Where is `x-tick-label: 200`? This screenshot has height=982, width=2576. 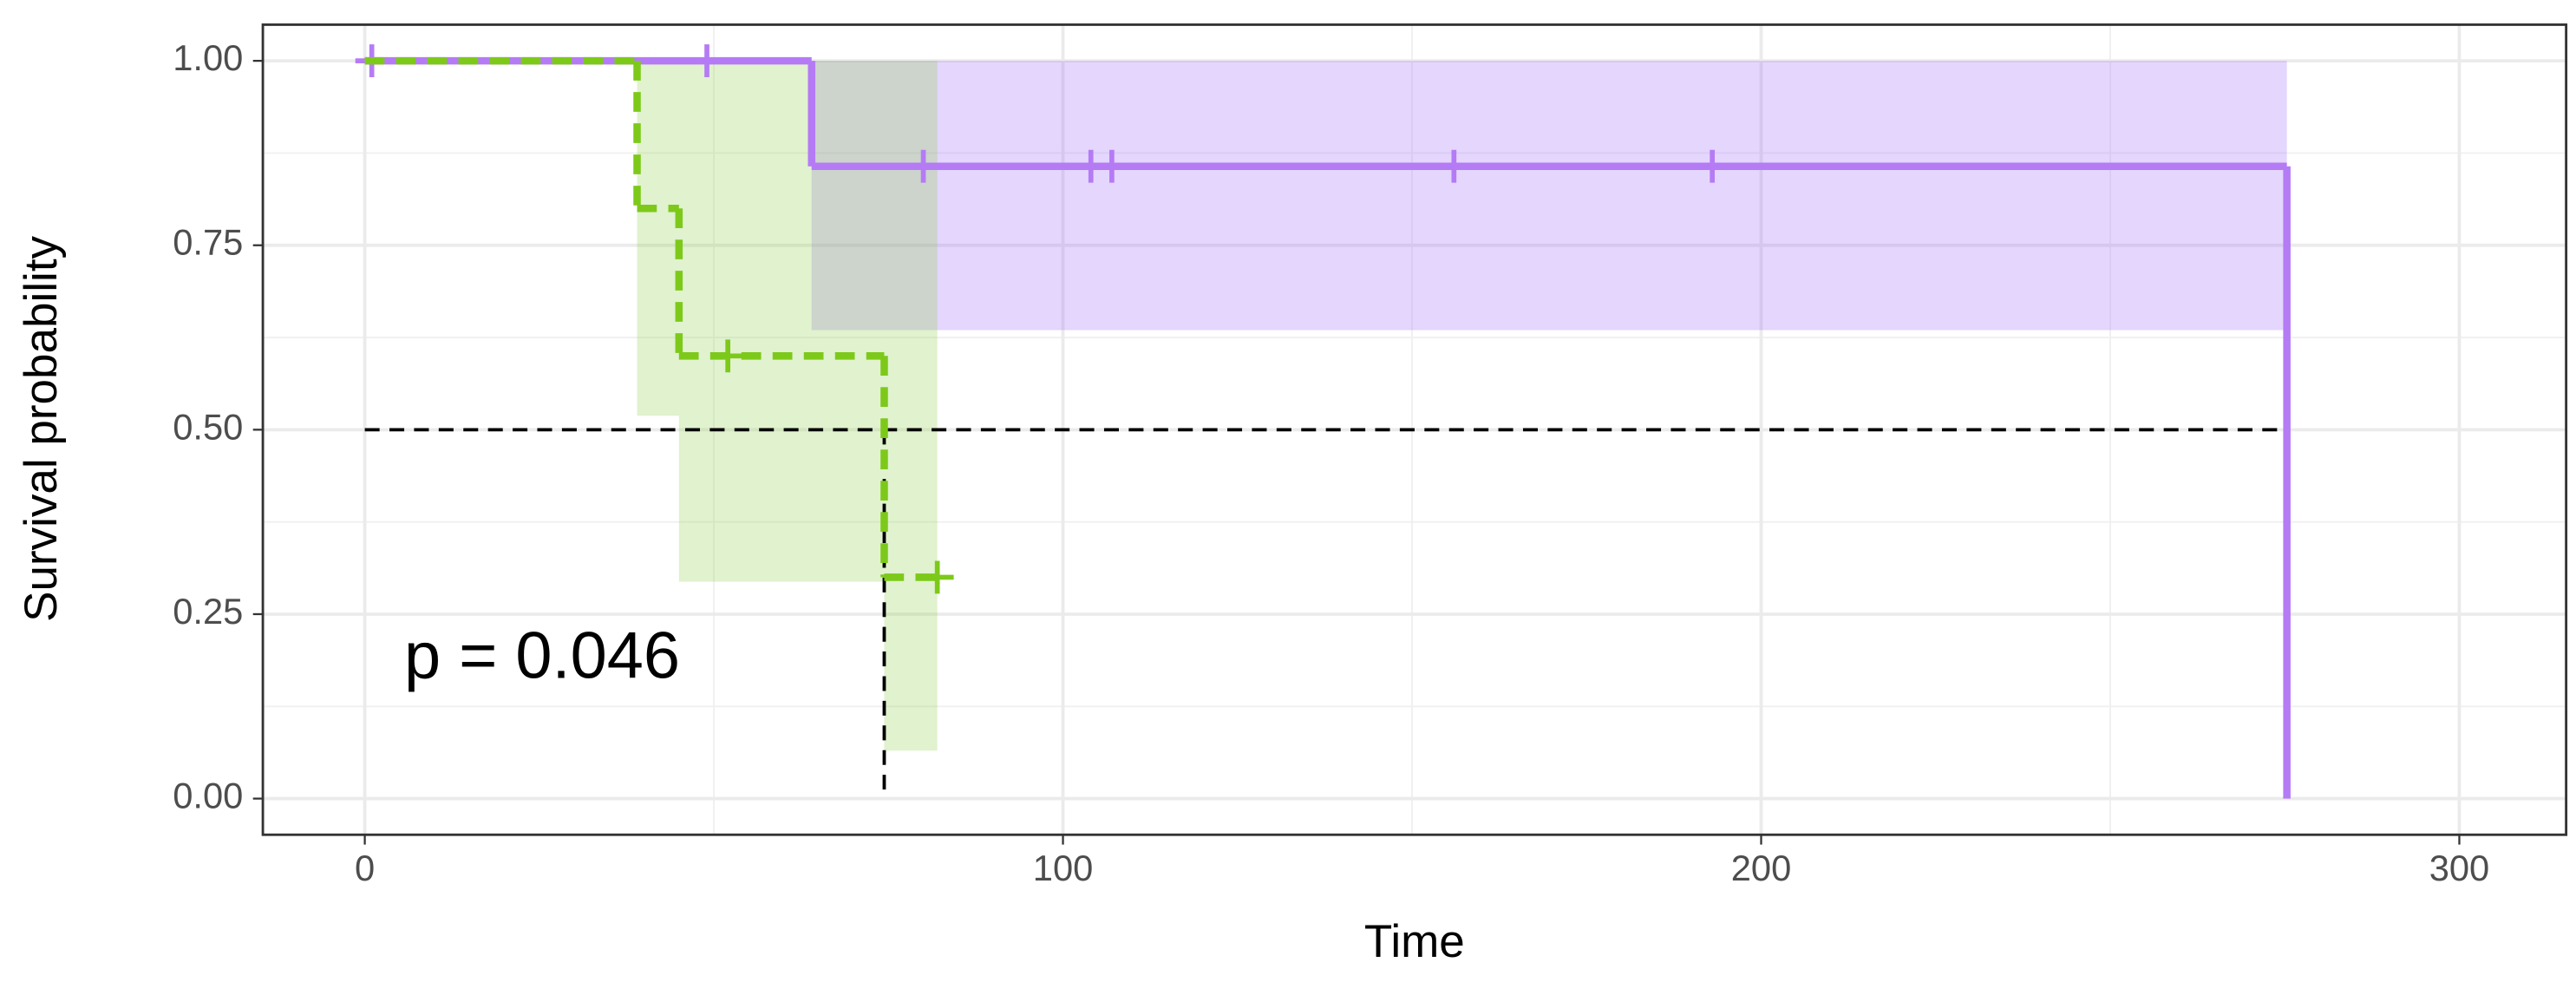
x-tick-label: 200 is located at coordinates (1761, 868).